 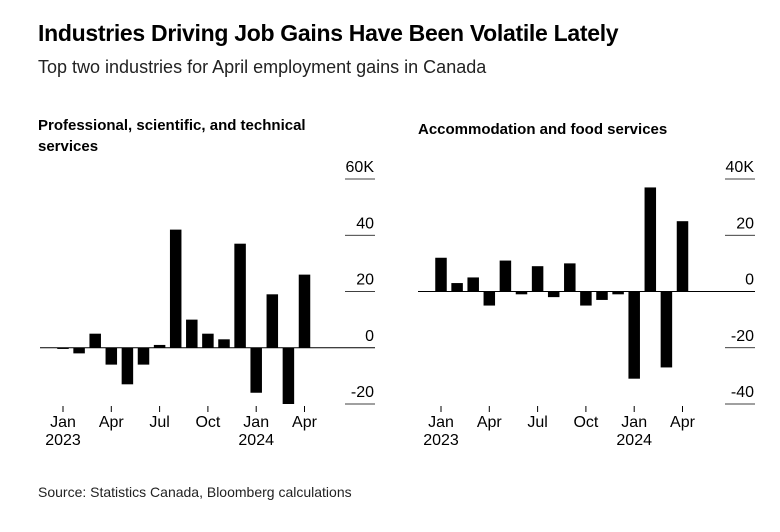 I want to click on y-tick-label: 40K, so click(x=740, y=167).